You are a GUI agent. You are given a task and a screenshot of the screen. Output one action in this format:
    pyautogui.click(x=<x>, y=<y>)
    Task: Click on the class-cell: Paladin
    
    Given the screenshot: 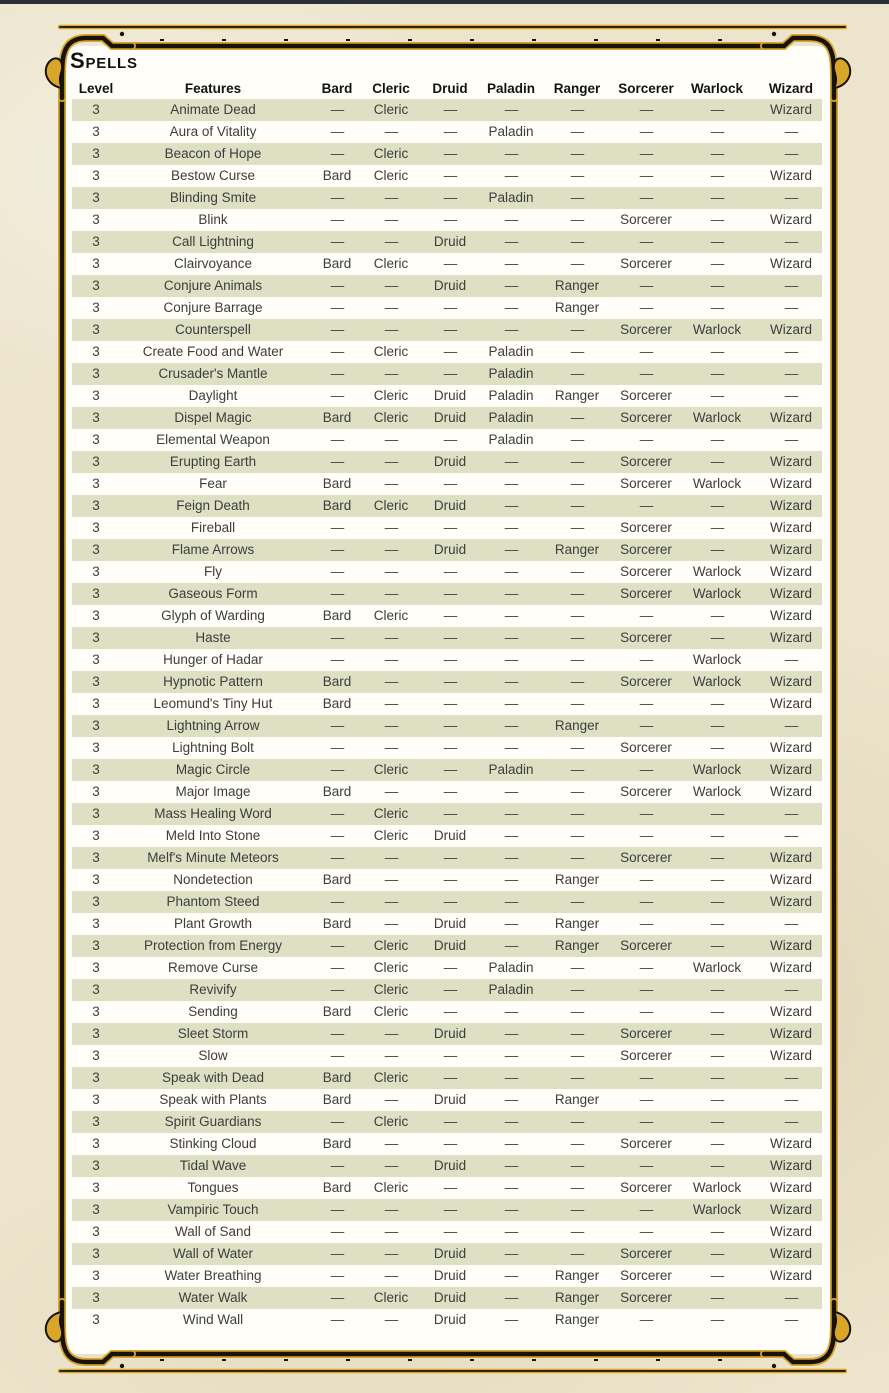 What is the action you would take?
    pyautogui.click(x=511, y=351)
    